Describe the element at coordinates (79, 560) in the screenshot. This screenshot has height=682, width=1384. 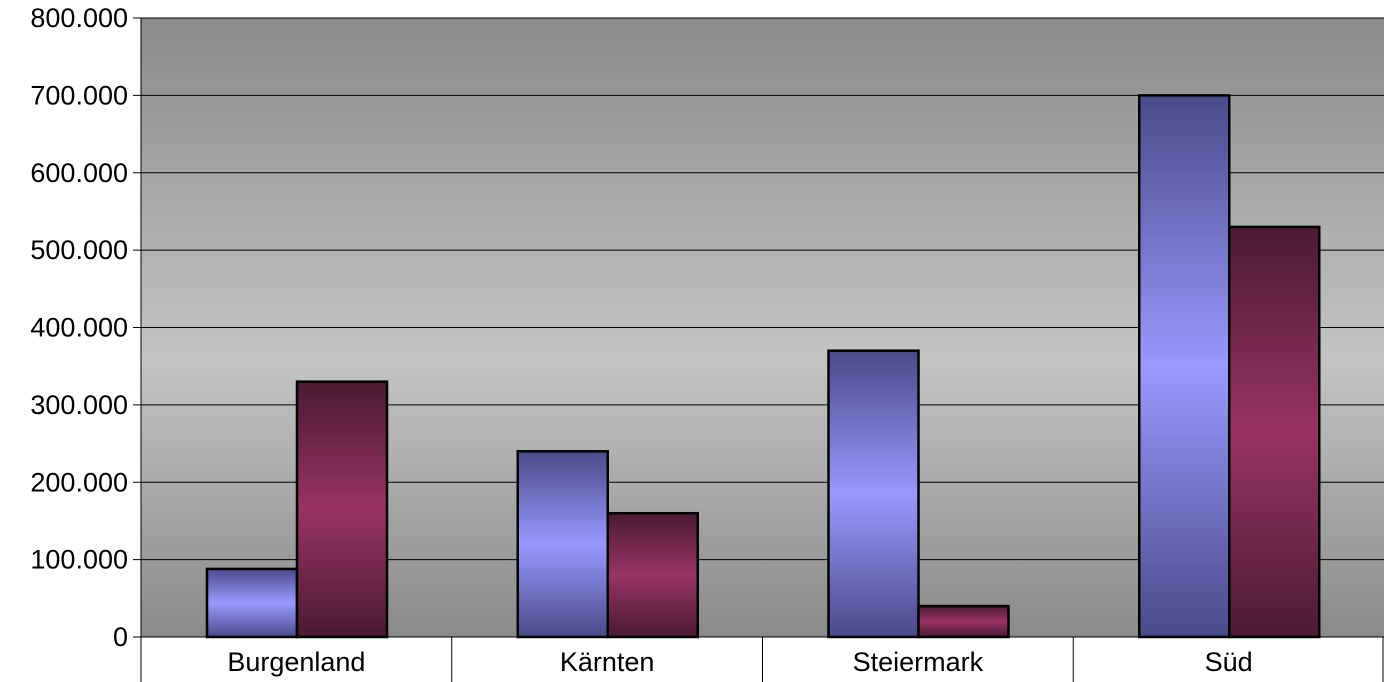
I see `y-tick-label: 100.000` at that location.